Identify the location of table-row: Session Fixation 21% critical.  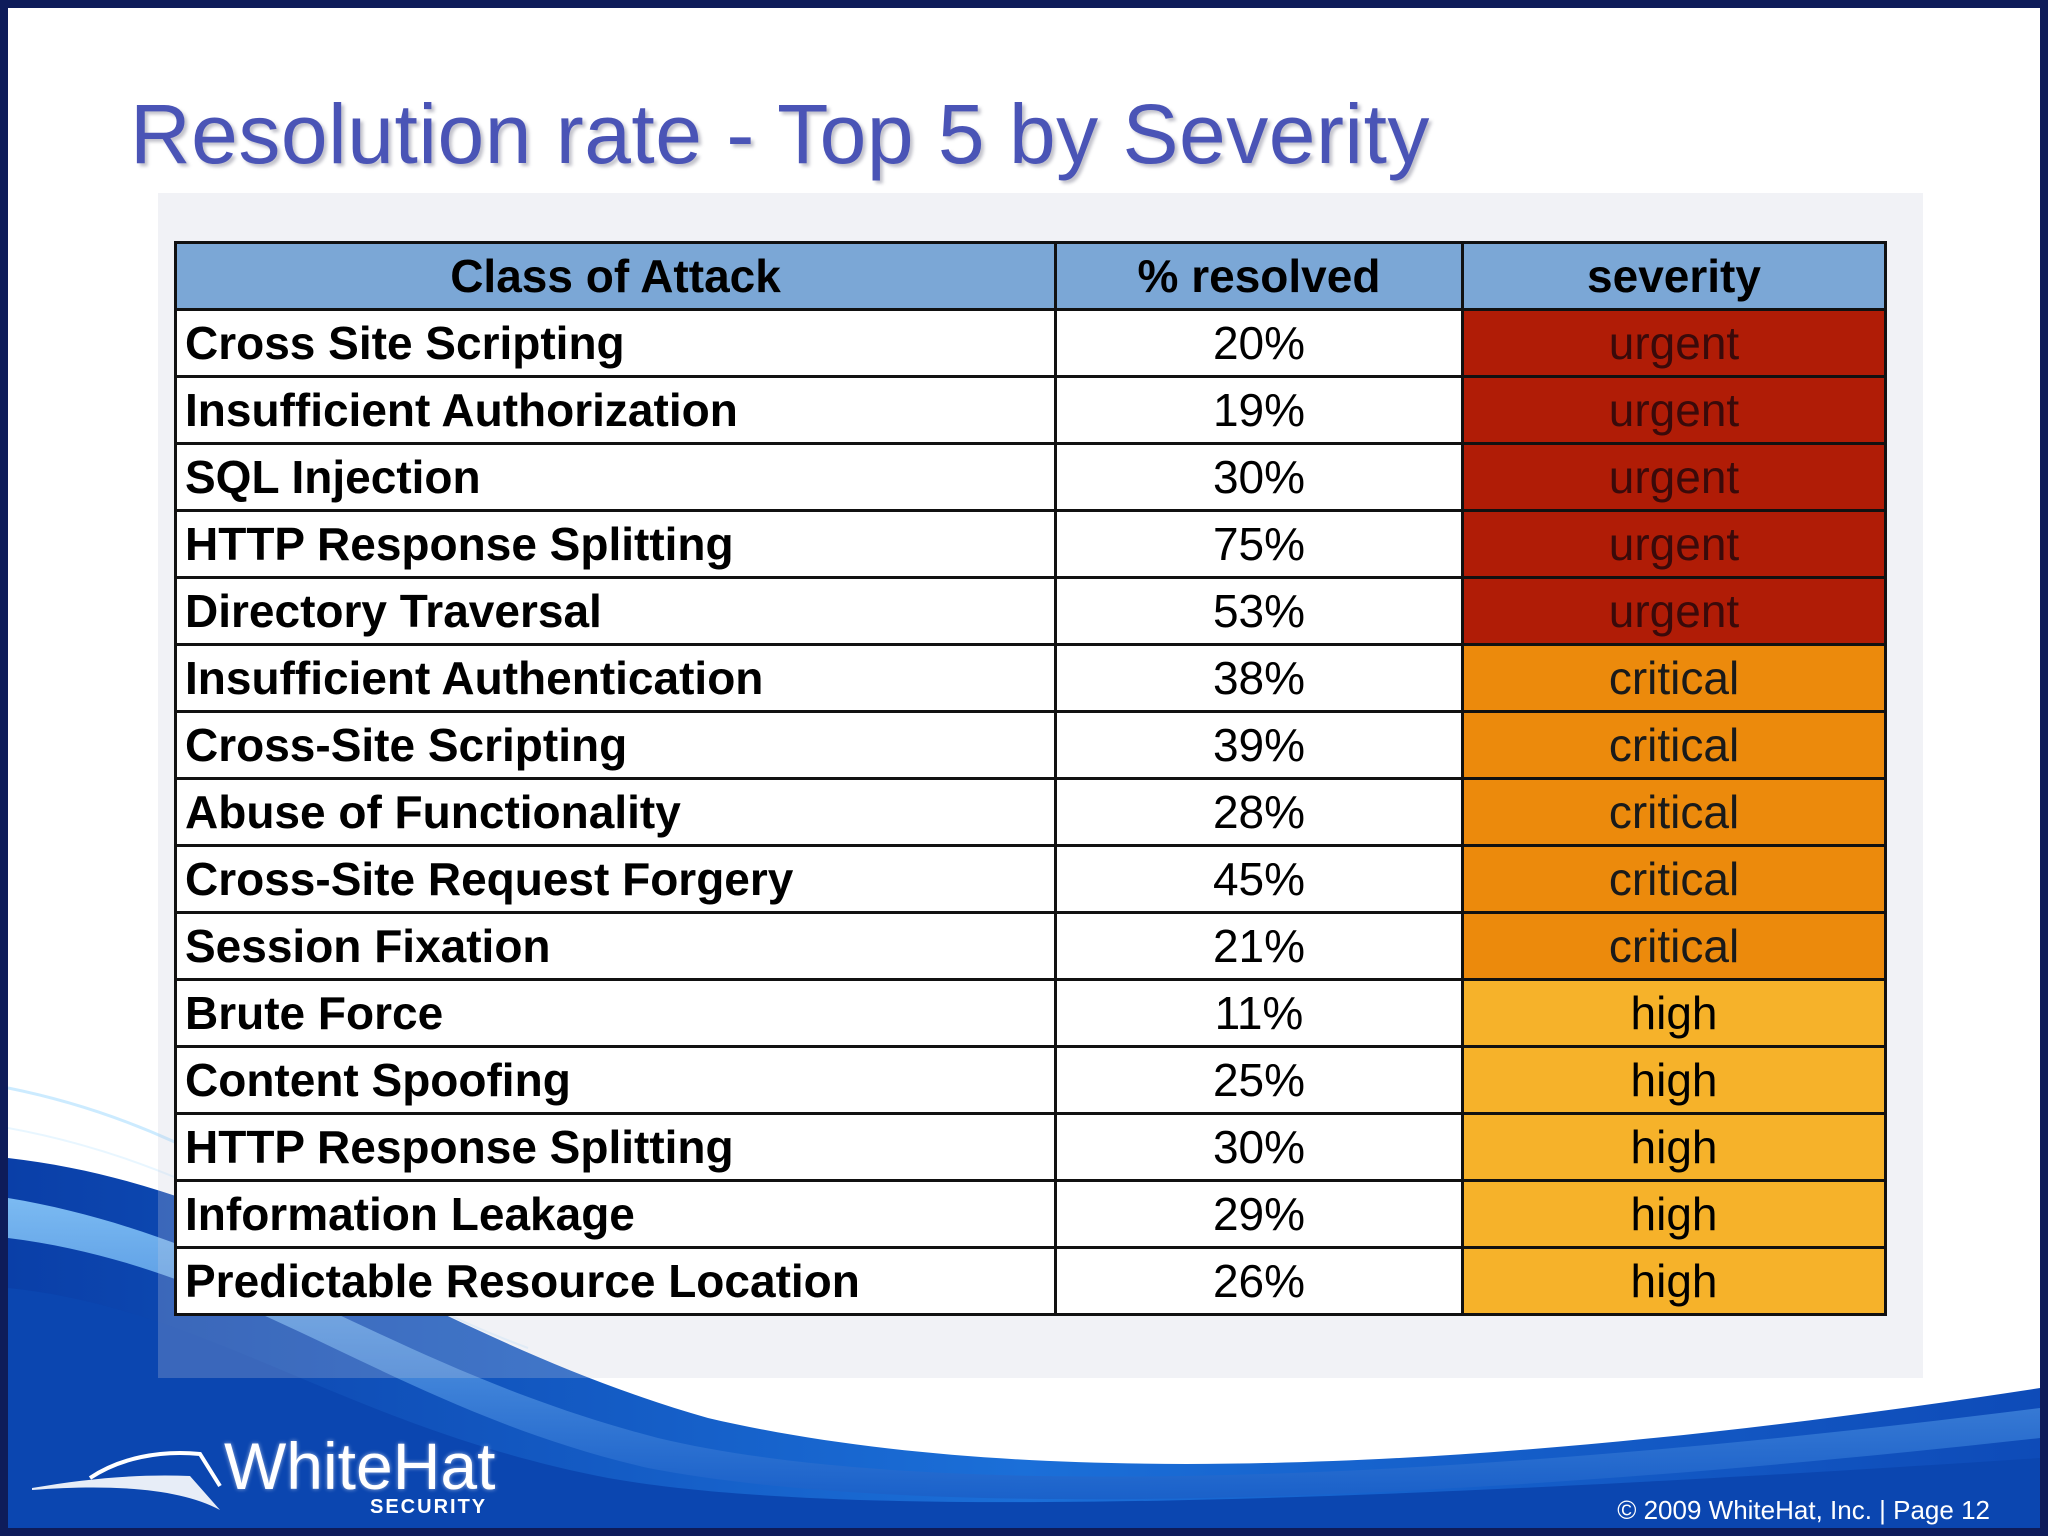
(1030, 946).